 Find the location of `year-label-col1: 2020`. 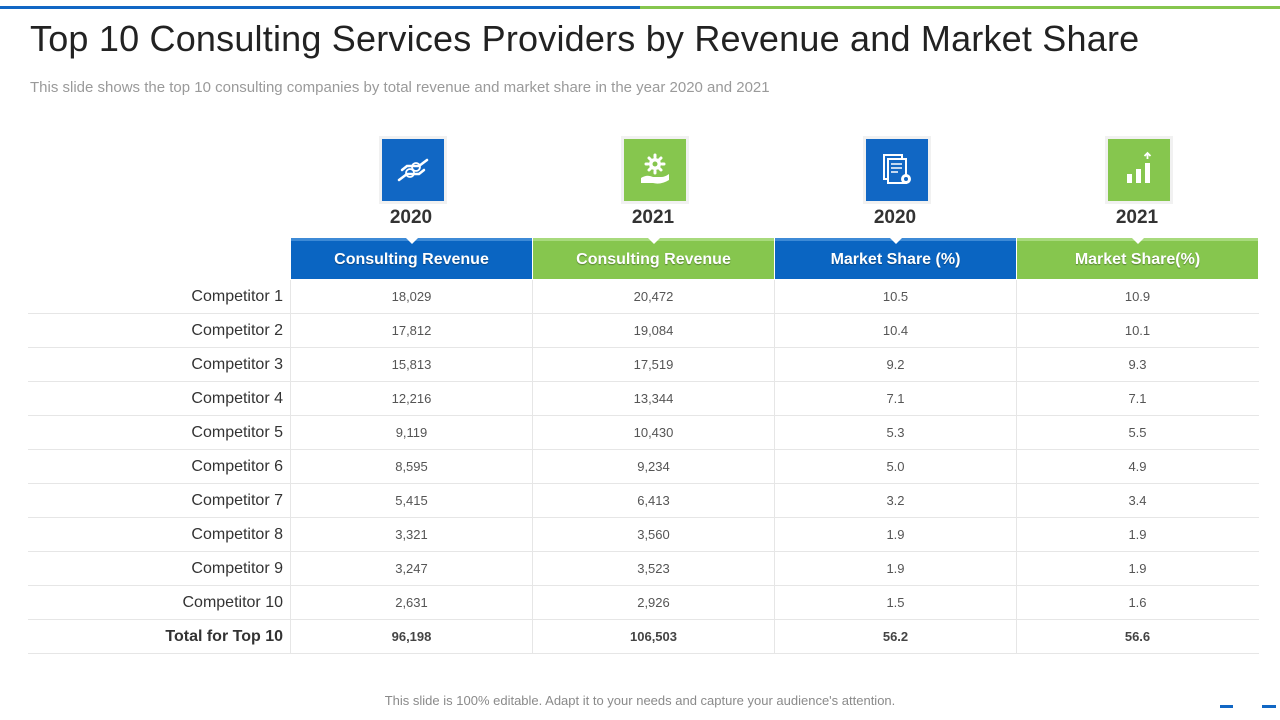

year-label-col1: 2020 is located at coordinates (411, 217).